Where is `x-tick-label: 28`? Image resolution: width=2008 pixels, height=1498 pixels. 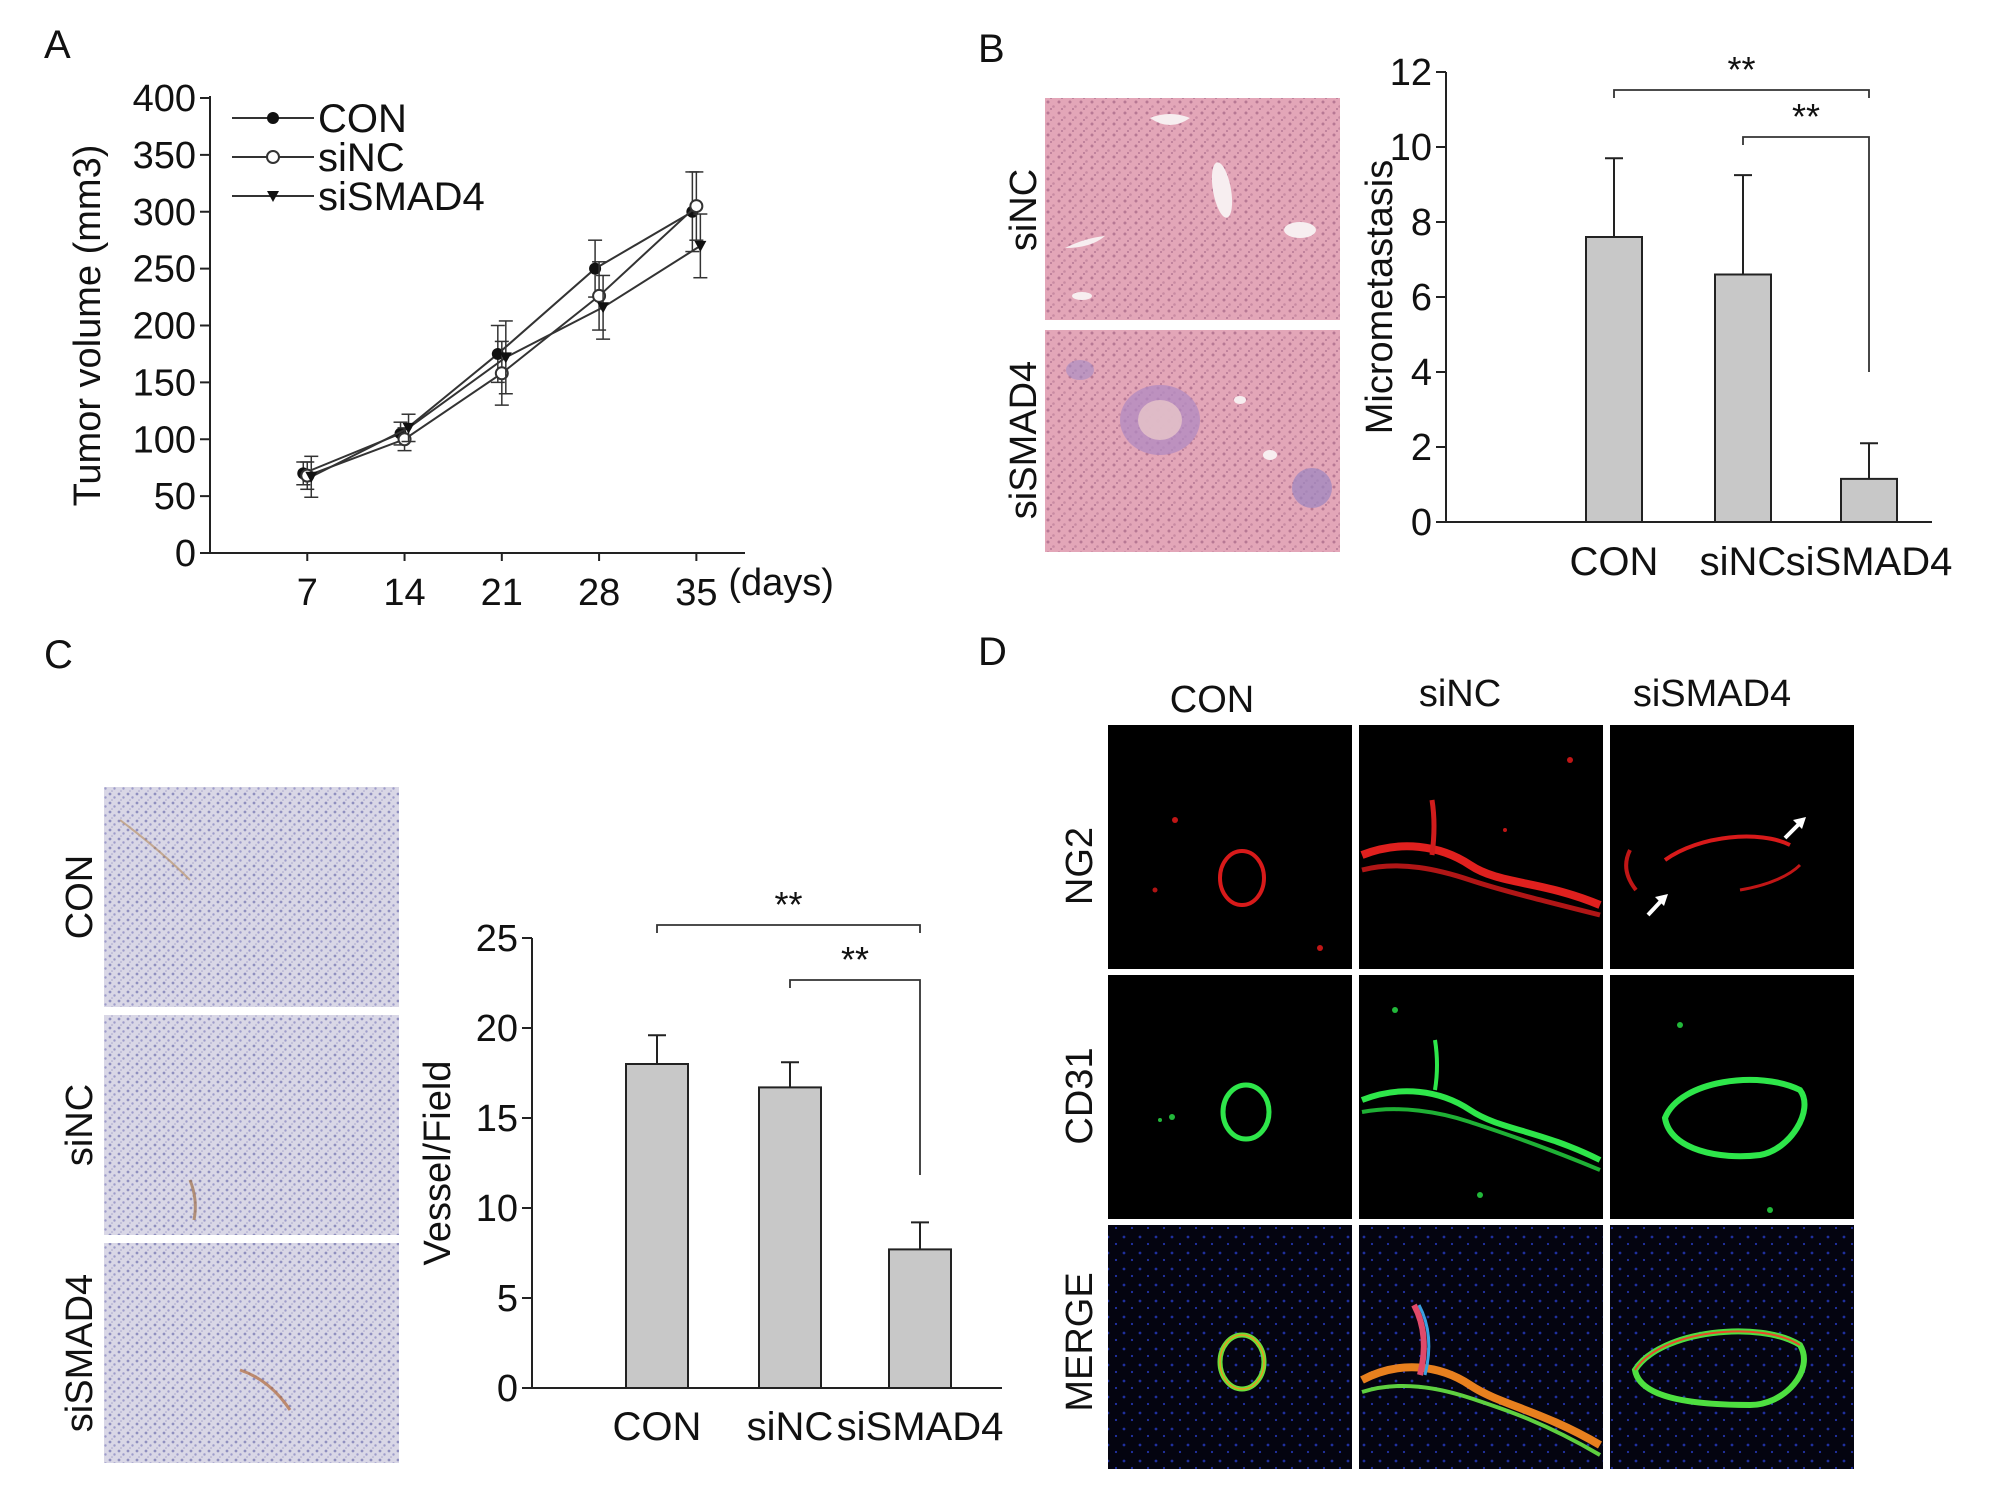
x-tick-label: 28 is located at coordinates (599, 593).